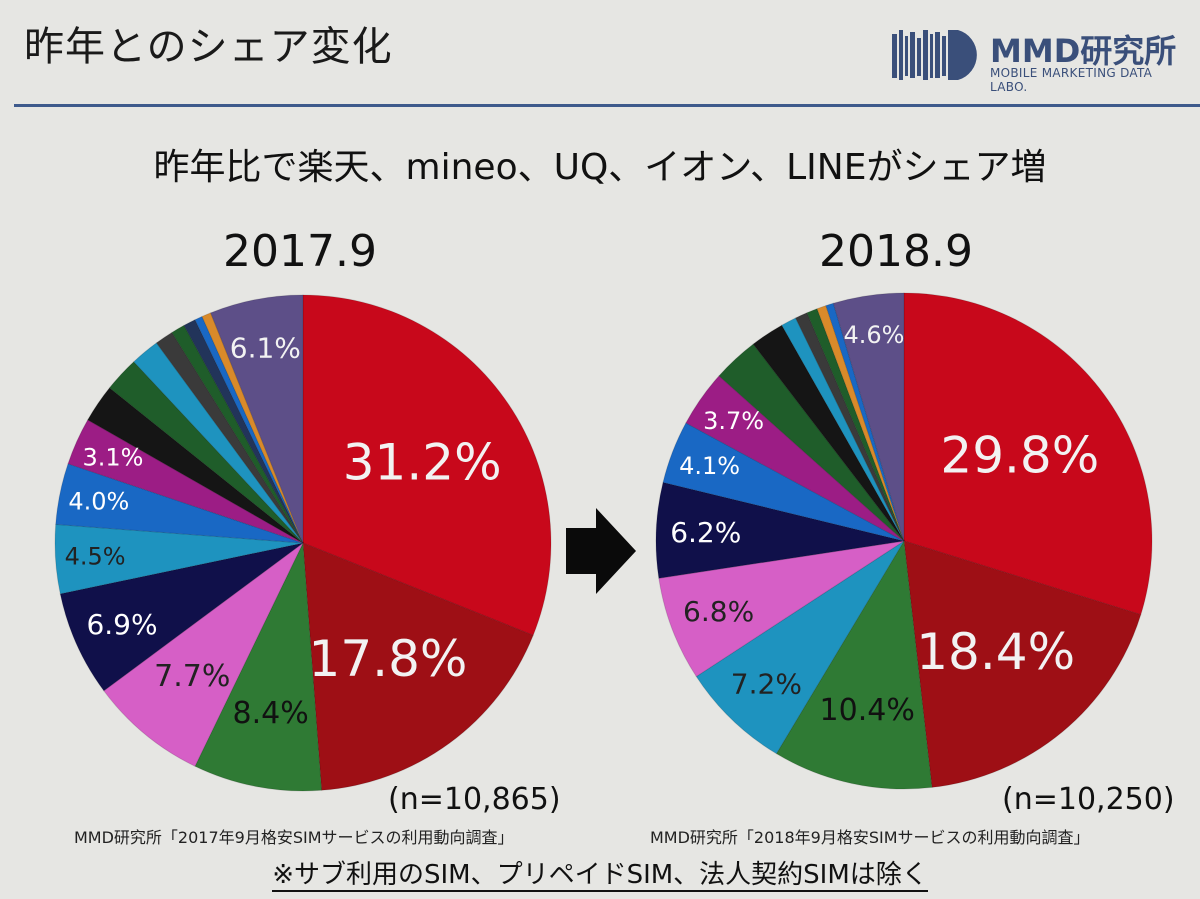 The width and height of the screenshot is (1200, 899). Describe the element at coordinates (896, 251) in the screenshot. I see `chart-title-2018: 2018.9` at that location.